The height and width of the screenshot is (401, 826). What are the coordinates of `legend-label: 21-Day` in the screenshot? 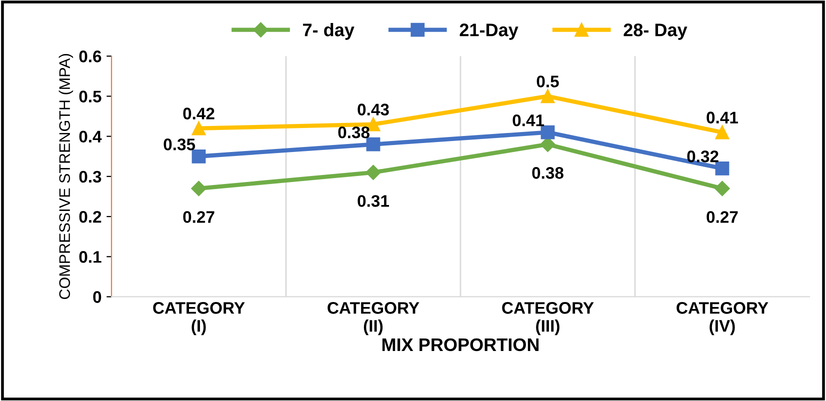 It's located at (489, 32).